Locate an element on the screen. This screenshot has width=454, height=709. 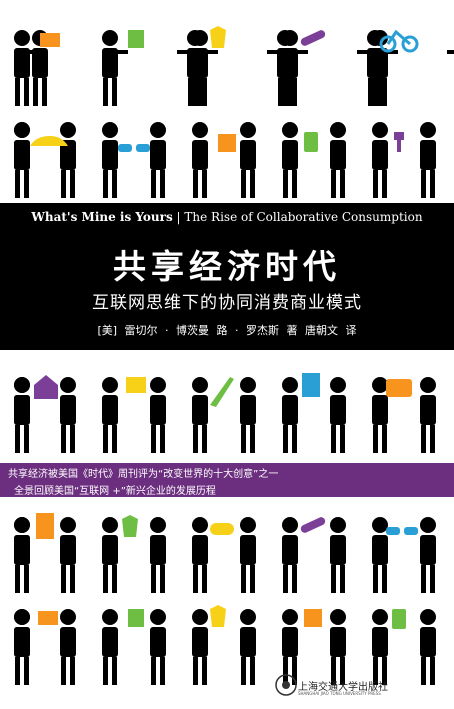
guitar-icon is located at coordinates (222, 392).